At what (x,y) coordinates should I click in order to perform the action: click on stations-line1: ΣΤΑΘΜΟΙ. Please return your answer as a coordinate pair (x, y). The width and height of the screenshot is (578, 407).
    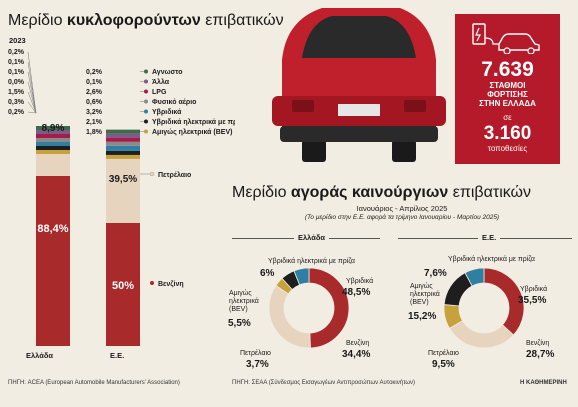
    Looking at the image, I should click on (507, 85).